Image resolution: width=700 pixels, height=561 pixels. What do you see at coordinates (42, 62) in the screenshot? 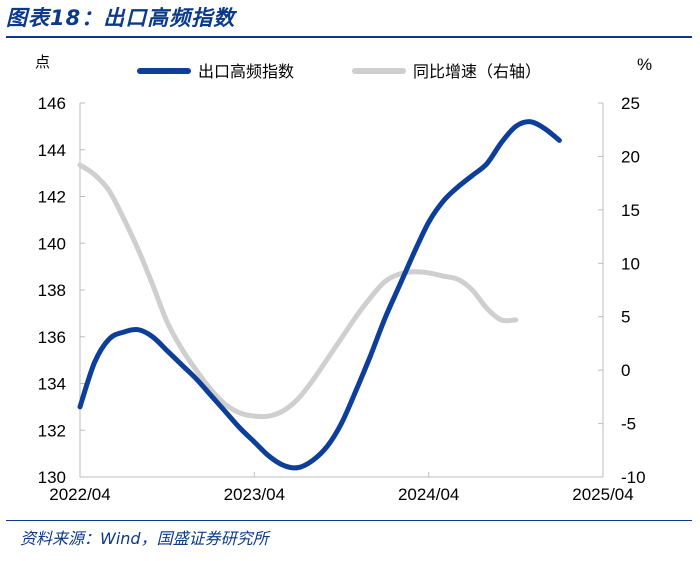
I see `y-left-unit: 点` at bounding box center [42, 62].